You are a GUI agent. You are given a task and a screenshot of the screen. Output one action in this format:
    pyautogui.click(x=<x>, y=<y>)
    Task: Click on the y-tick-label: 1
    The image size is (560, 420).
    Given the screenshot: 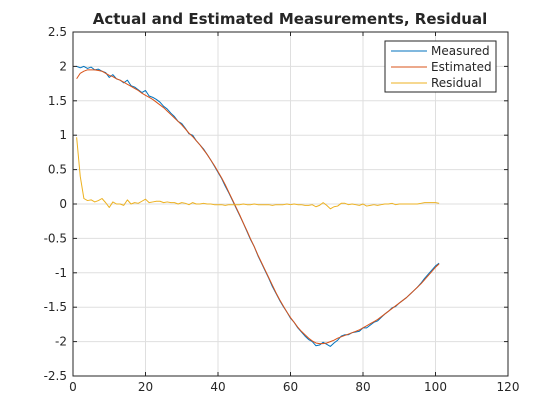 What is the action you would take?
    pyautogui.click(x=63, y=135)
    